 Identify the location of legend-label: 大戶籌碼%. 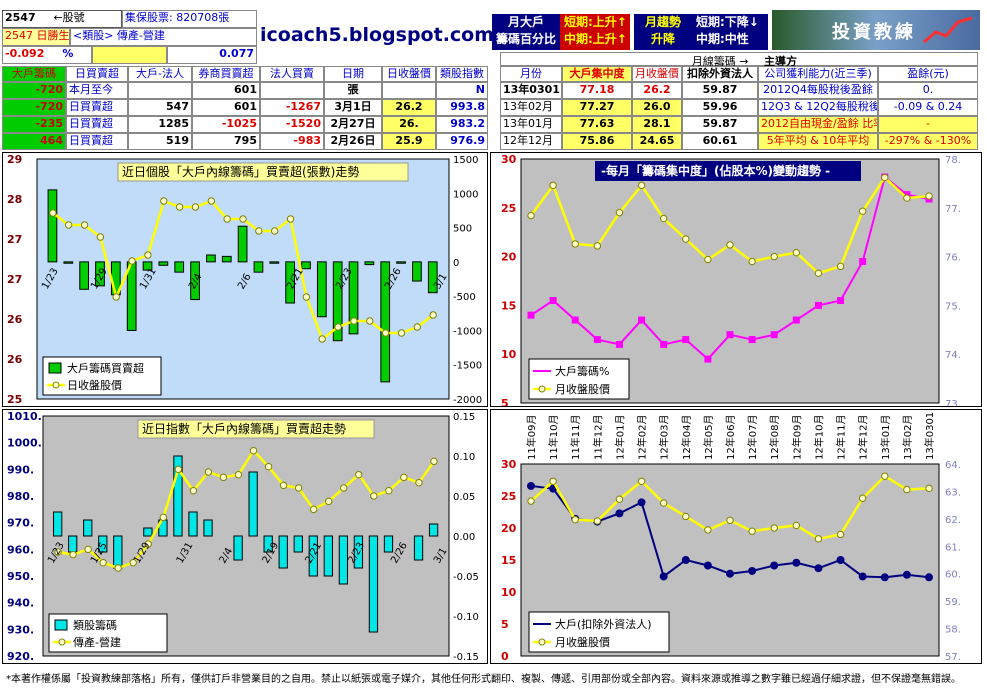
(582, 371).